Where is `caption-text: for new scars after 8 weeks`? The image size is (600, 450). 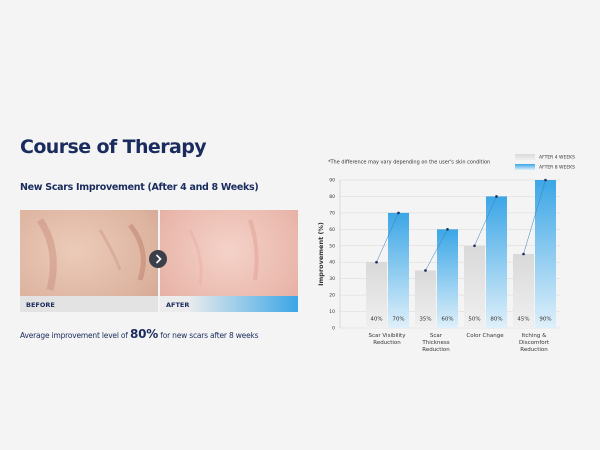 caption-text: for new scars after 8 weeks is located at coordinates (209, 335).